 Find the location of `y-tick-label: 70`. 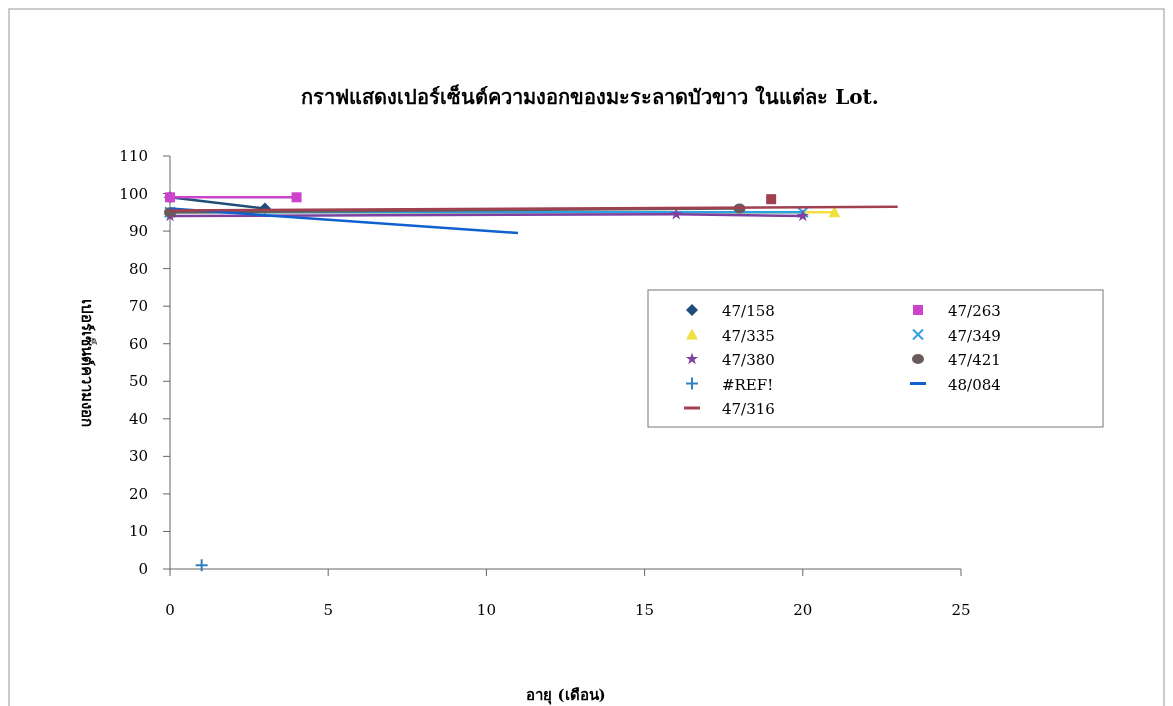

y-tick-label: 70 is located at coordinates (138, 306).